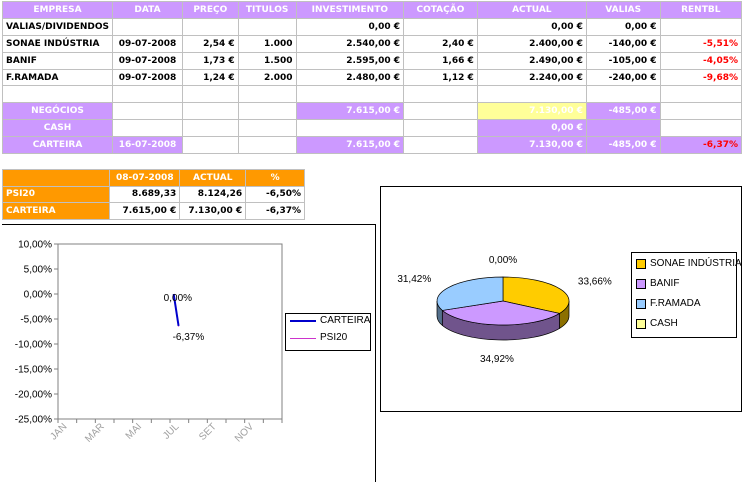 The height and width of the screenshot is (484, 744). What do you see at coordinates (701, 60) in the screenshot?
I see `cell-rentbl: -4,05%` at bounding box center [701, 60].